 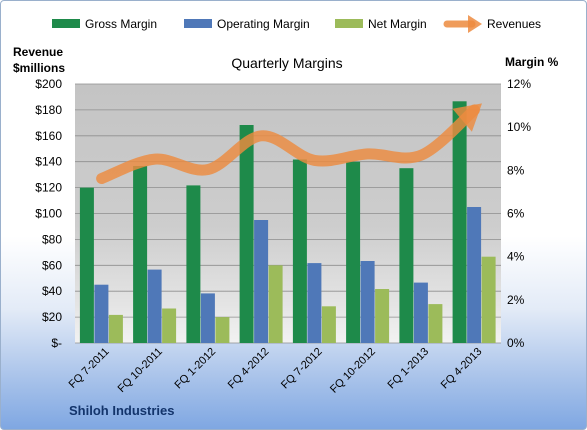 I want to click on legend-label-net-margin: Net Margin, so click(x=397, y=24).